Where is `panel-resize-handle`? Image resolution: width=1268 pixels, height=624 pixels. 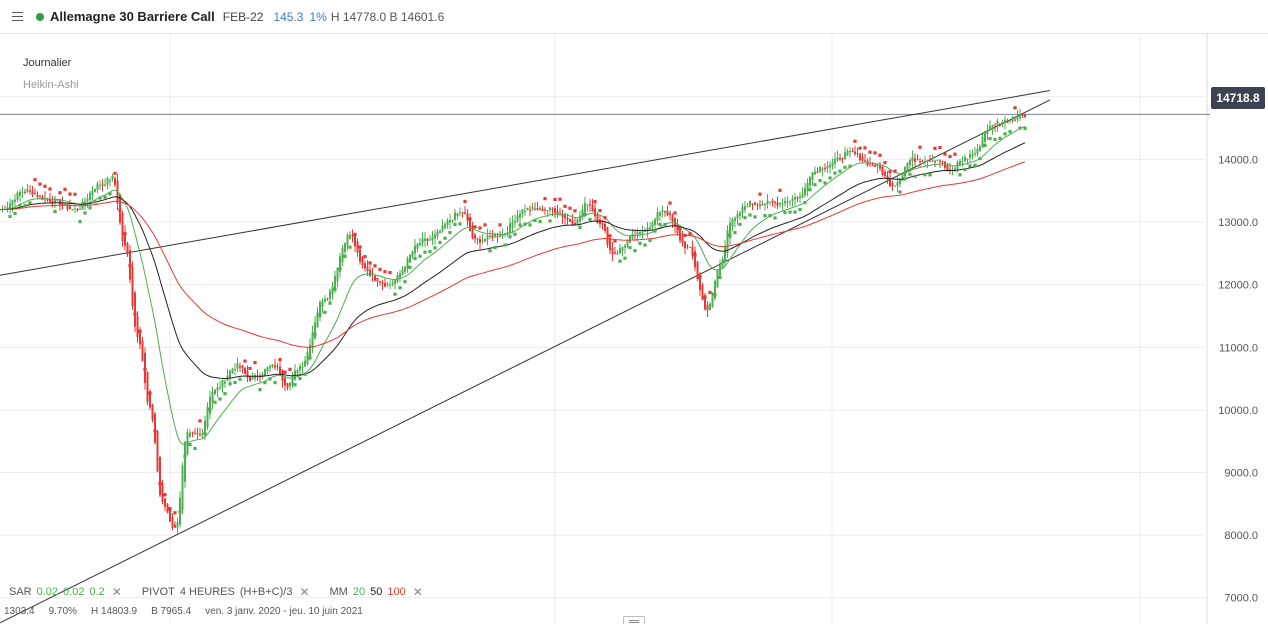
panel-resize-handle is located at coordinates (634, 620).